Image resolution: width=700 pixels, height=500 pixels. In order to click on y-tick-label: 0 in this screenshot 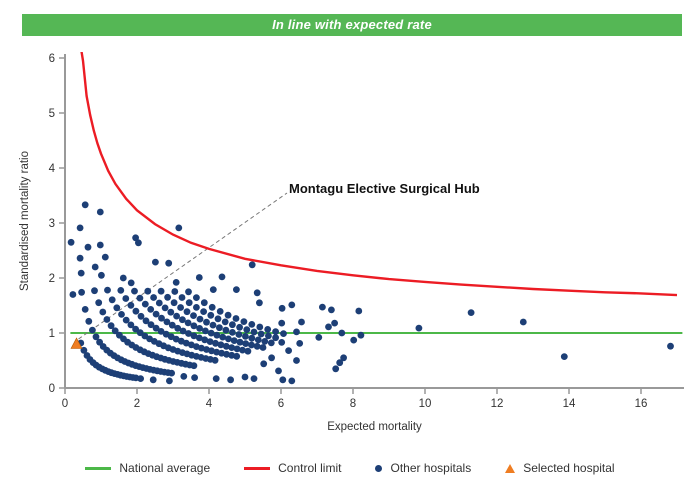, I will do `click(52, 389)`.